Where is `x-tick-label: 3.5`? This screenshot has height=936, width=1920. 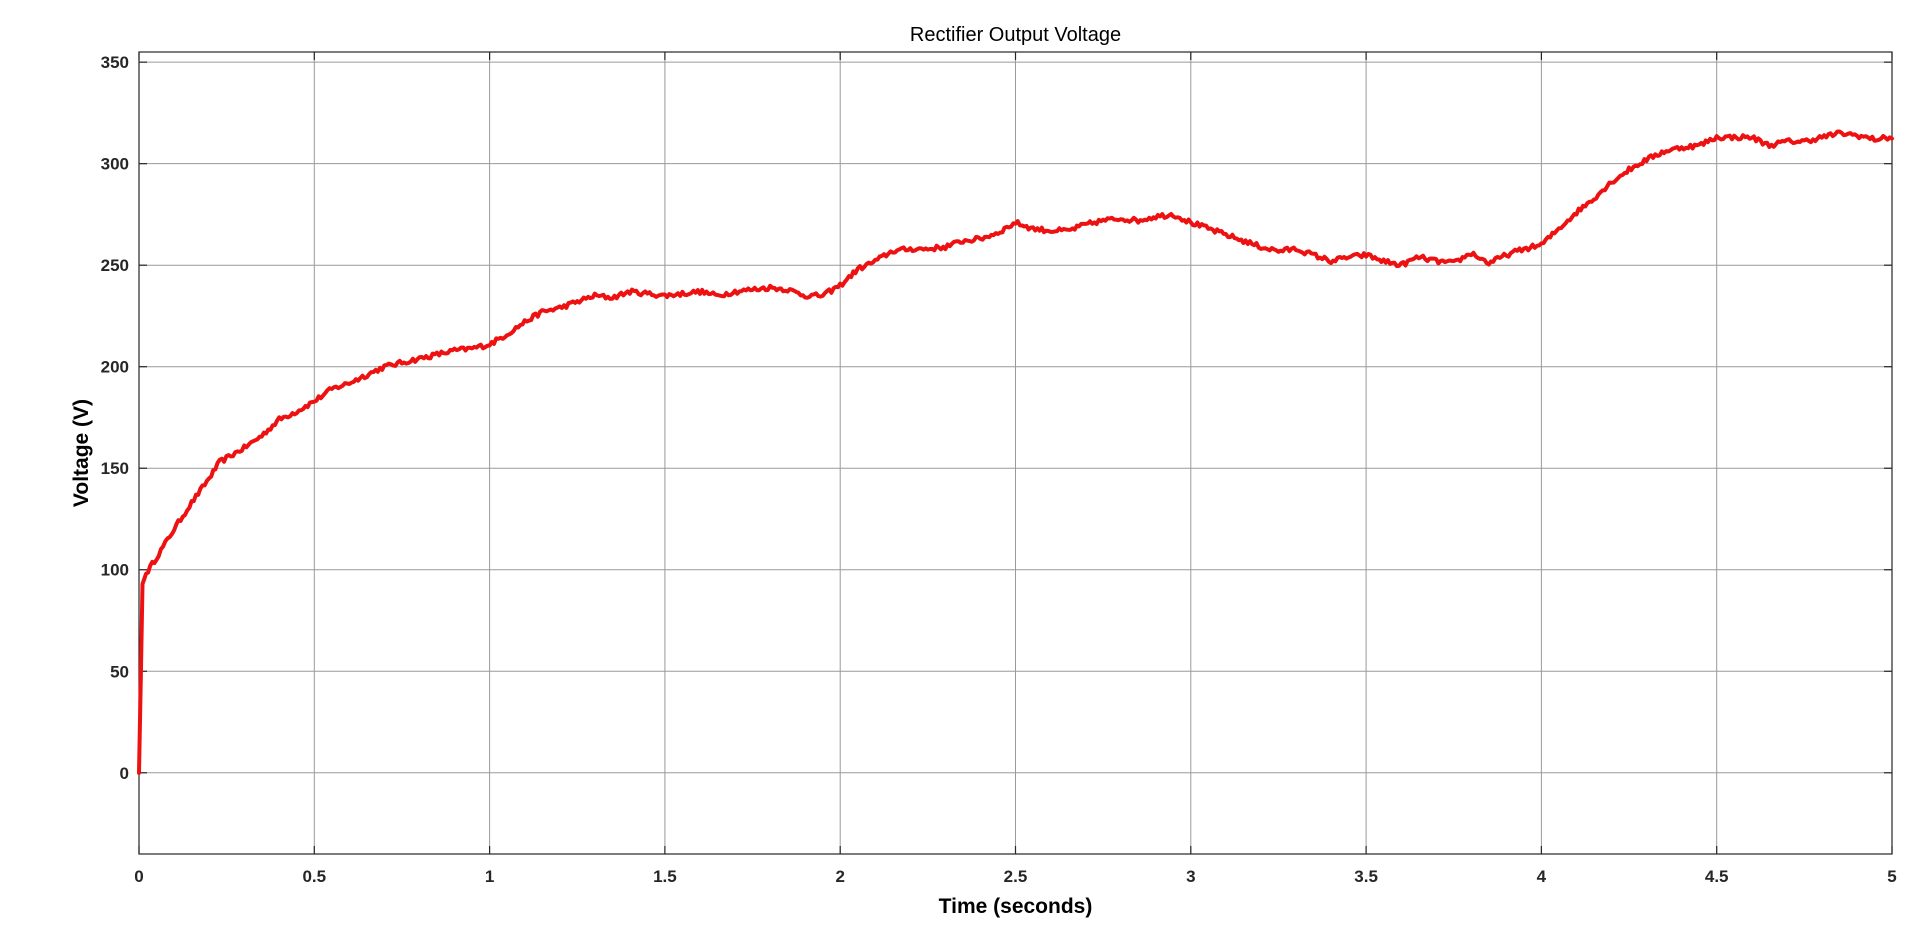
x-tick-label: 3.5 is located at coordinates (1366, 876).